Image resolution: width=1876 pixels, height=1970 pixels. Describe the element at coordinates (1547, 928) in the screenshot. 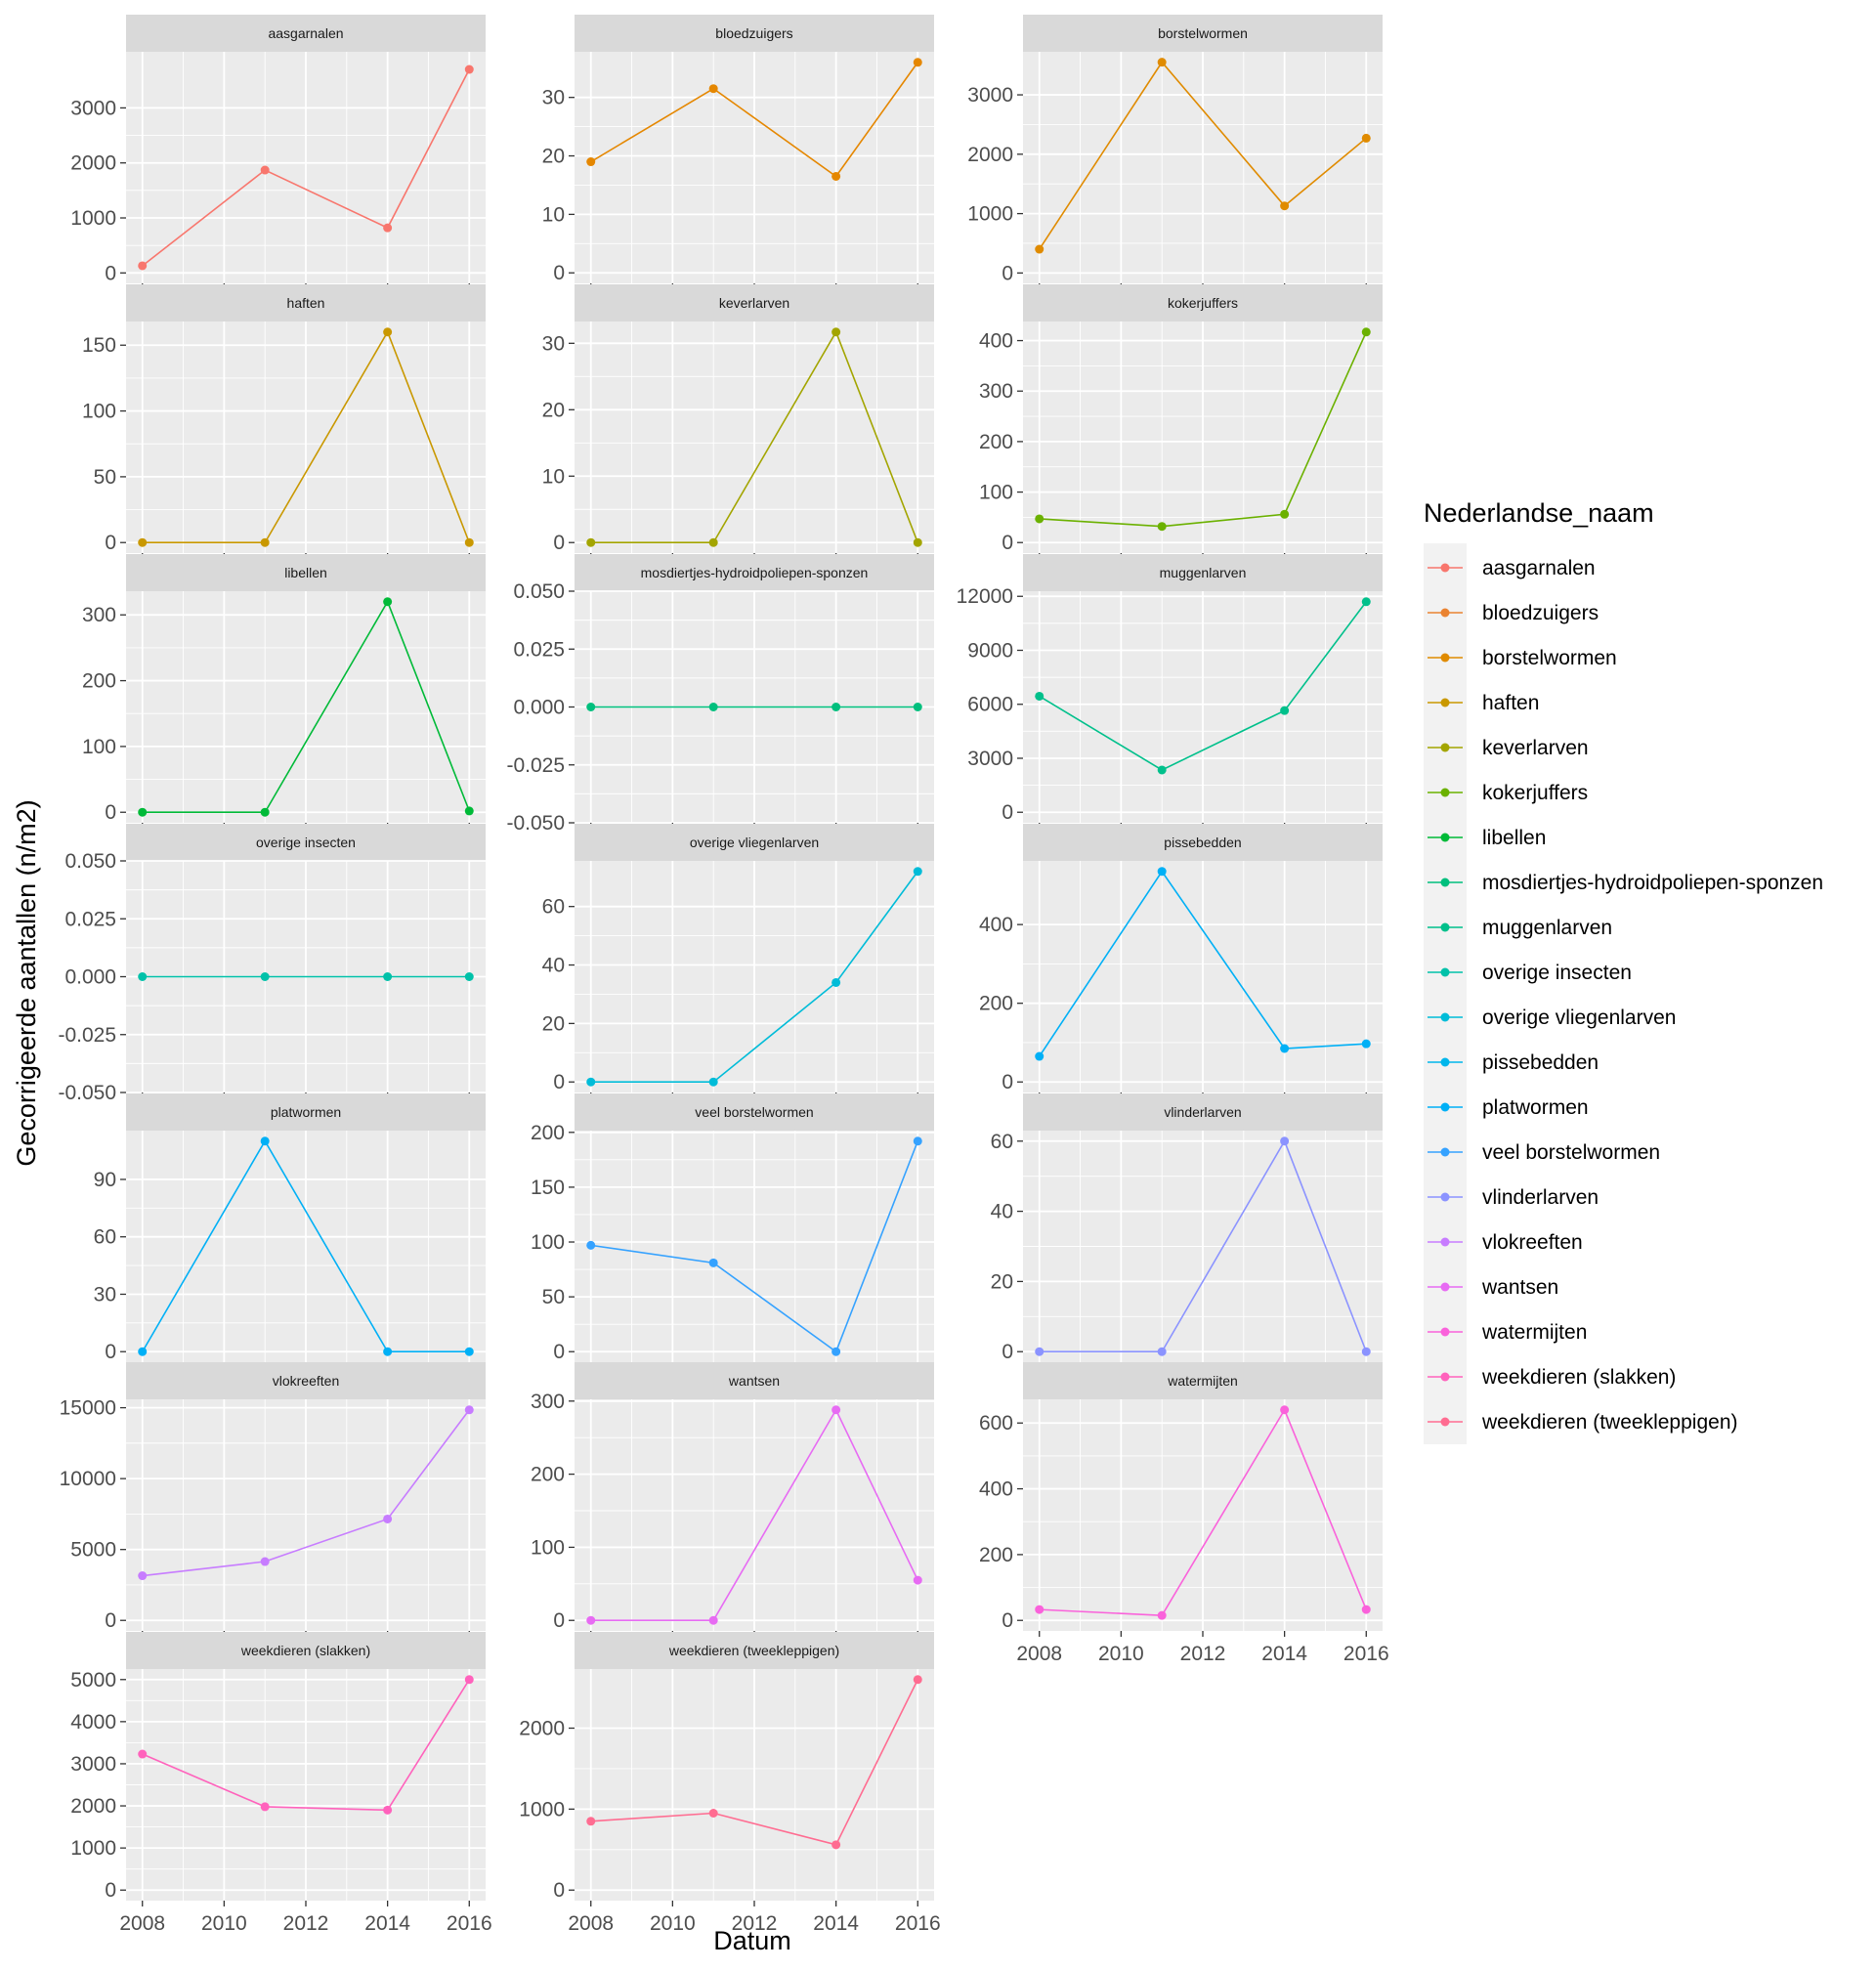

I see `legend-label-muggenlarven: muggenlarven` at that location.